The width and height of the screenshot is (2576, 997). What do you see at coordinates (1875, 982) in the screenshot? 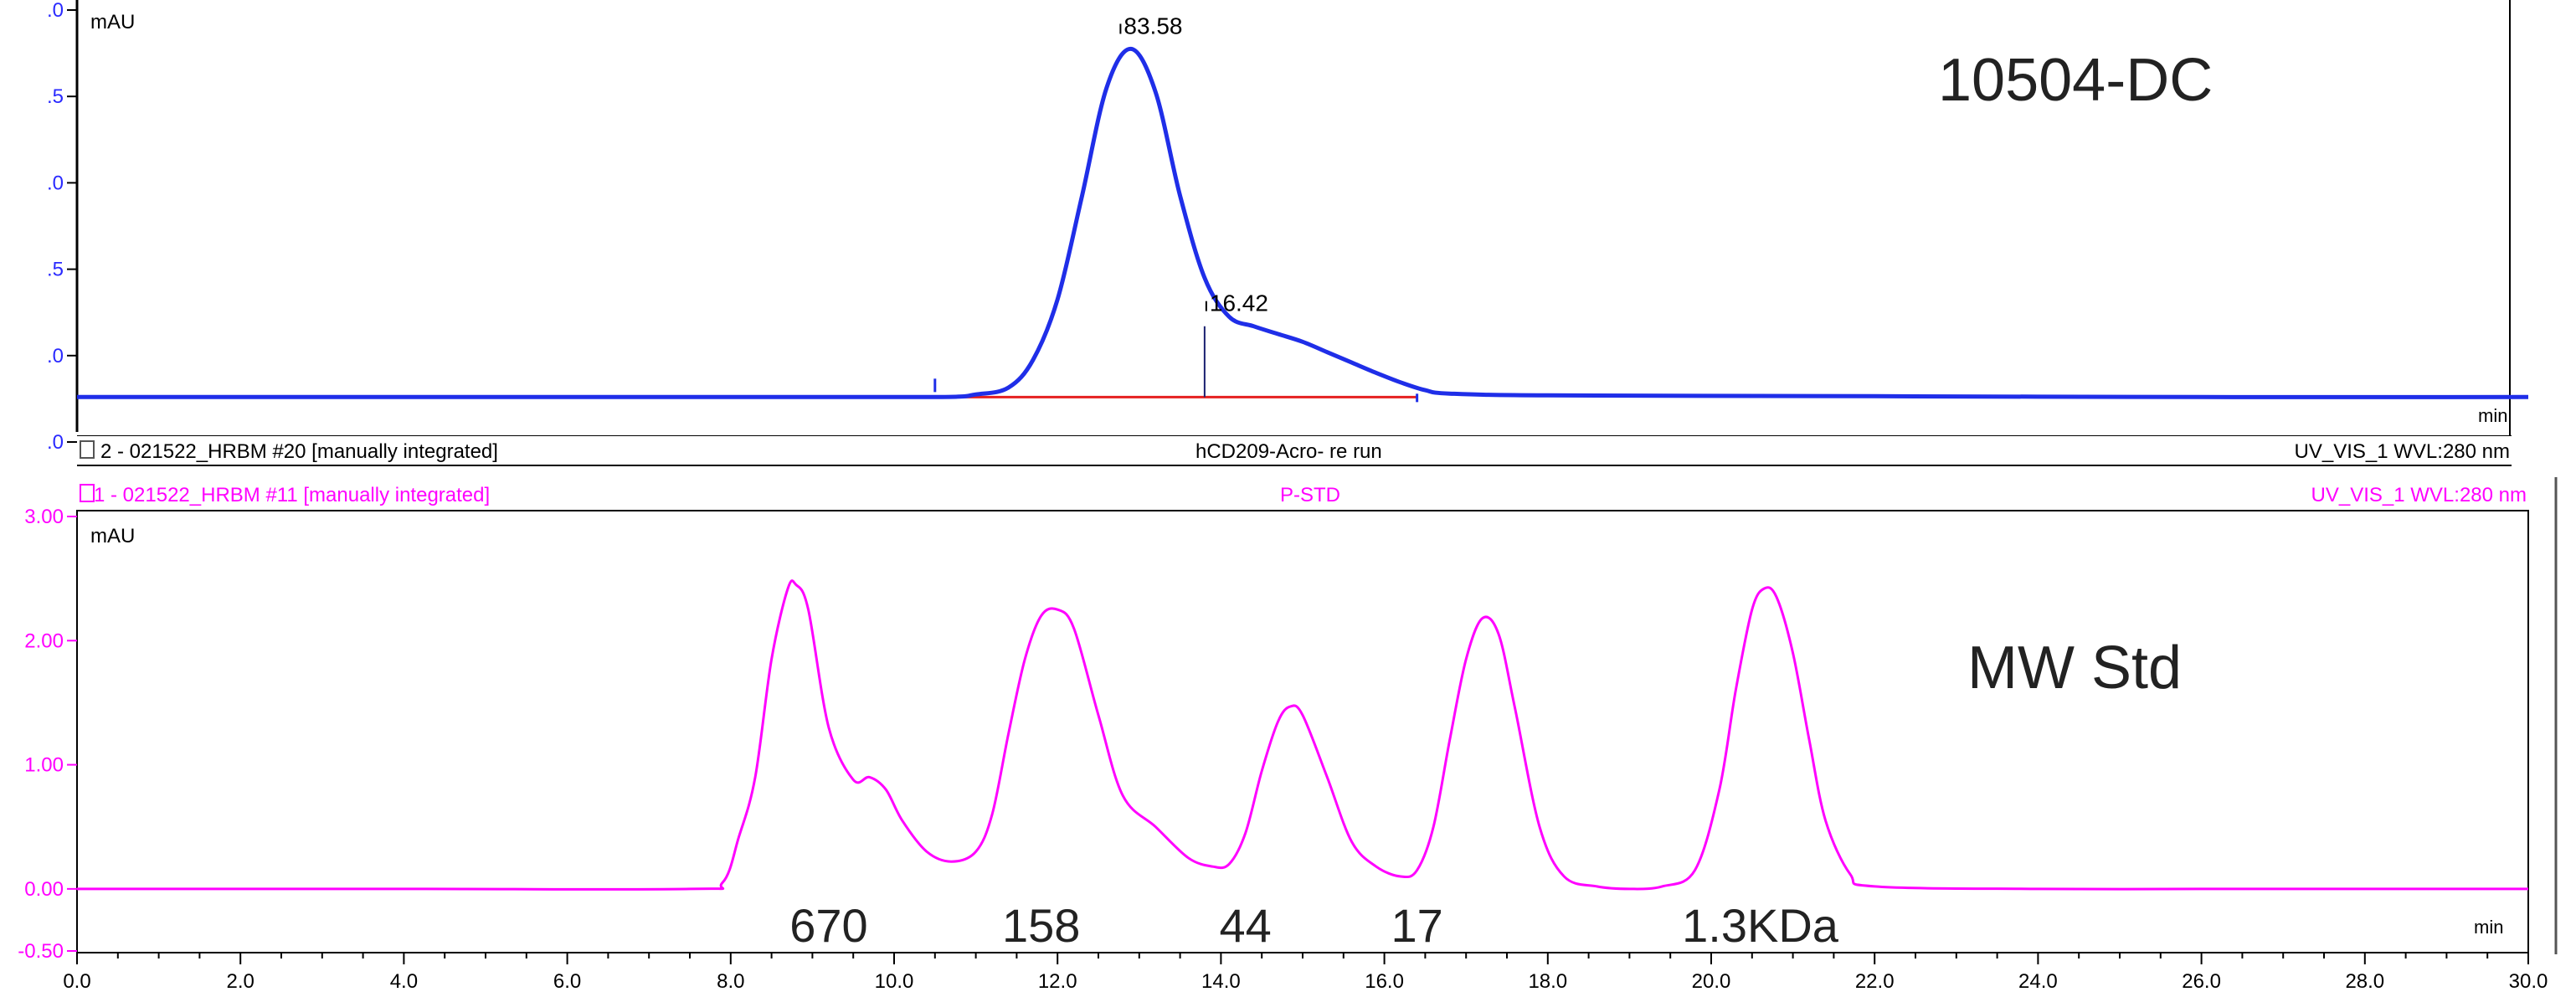
I see `bottom-xtick-label: 22.0` at bounding box center [1875, 982].